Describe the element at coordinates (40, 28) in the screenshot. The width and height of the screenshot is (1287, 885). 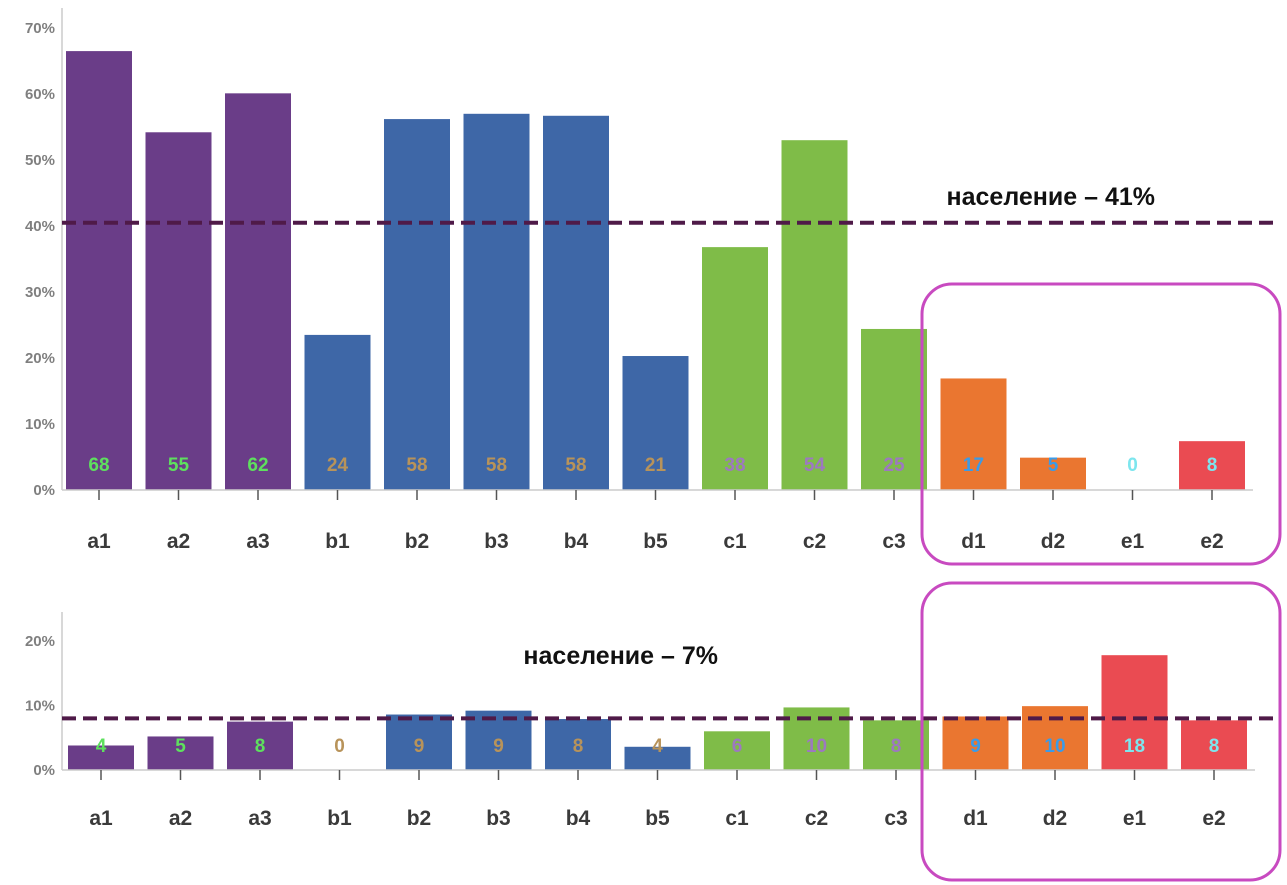
I see `y-tick-label: 70%` at that location.